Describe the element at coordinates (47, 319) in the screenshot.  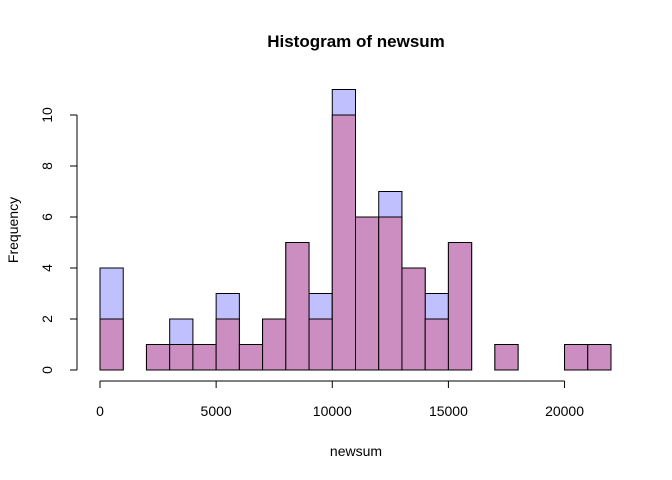
I see `y-tick-label-2: 2` at that location.